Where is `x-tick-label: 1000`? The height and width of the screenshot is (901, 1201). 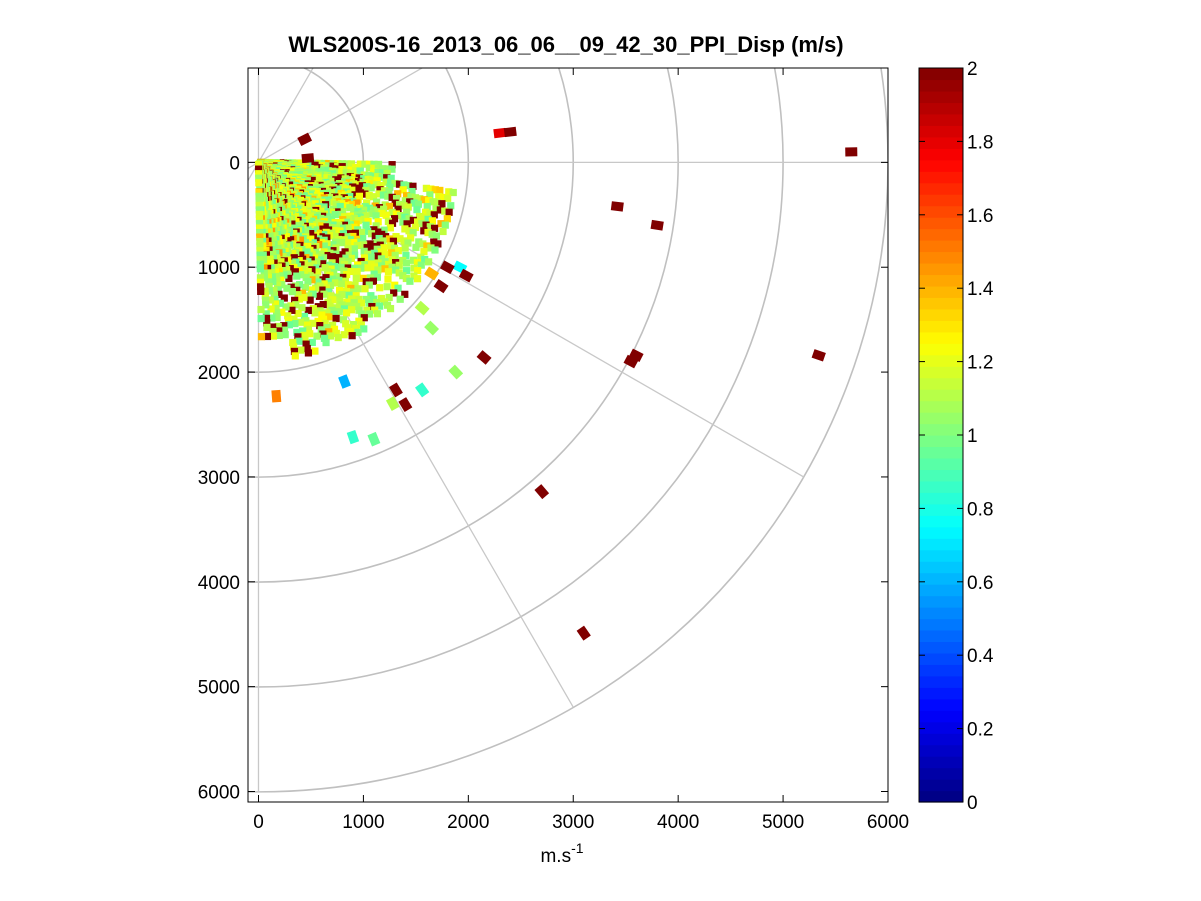 x-tick-label: 1000 is located at coordinates (363, 822).